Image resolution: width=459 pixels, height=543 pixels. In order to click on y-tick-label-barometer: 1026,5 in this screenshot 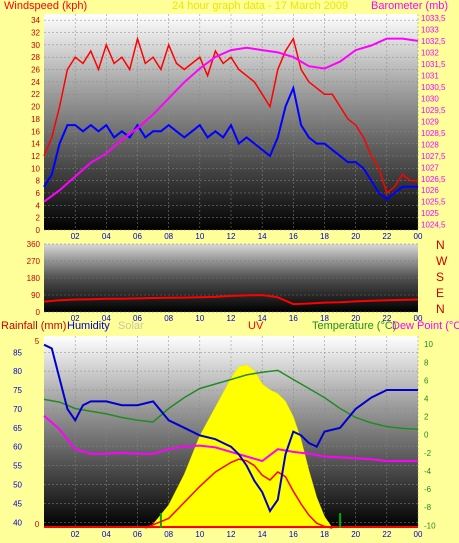, I will do `click(433, 179)`.